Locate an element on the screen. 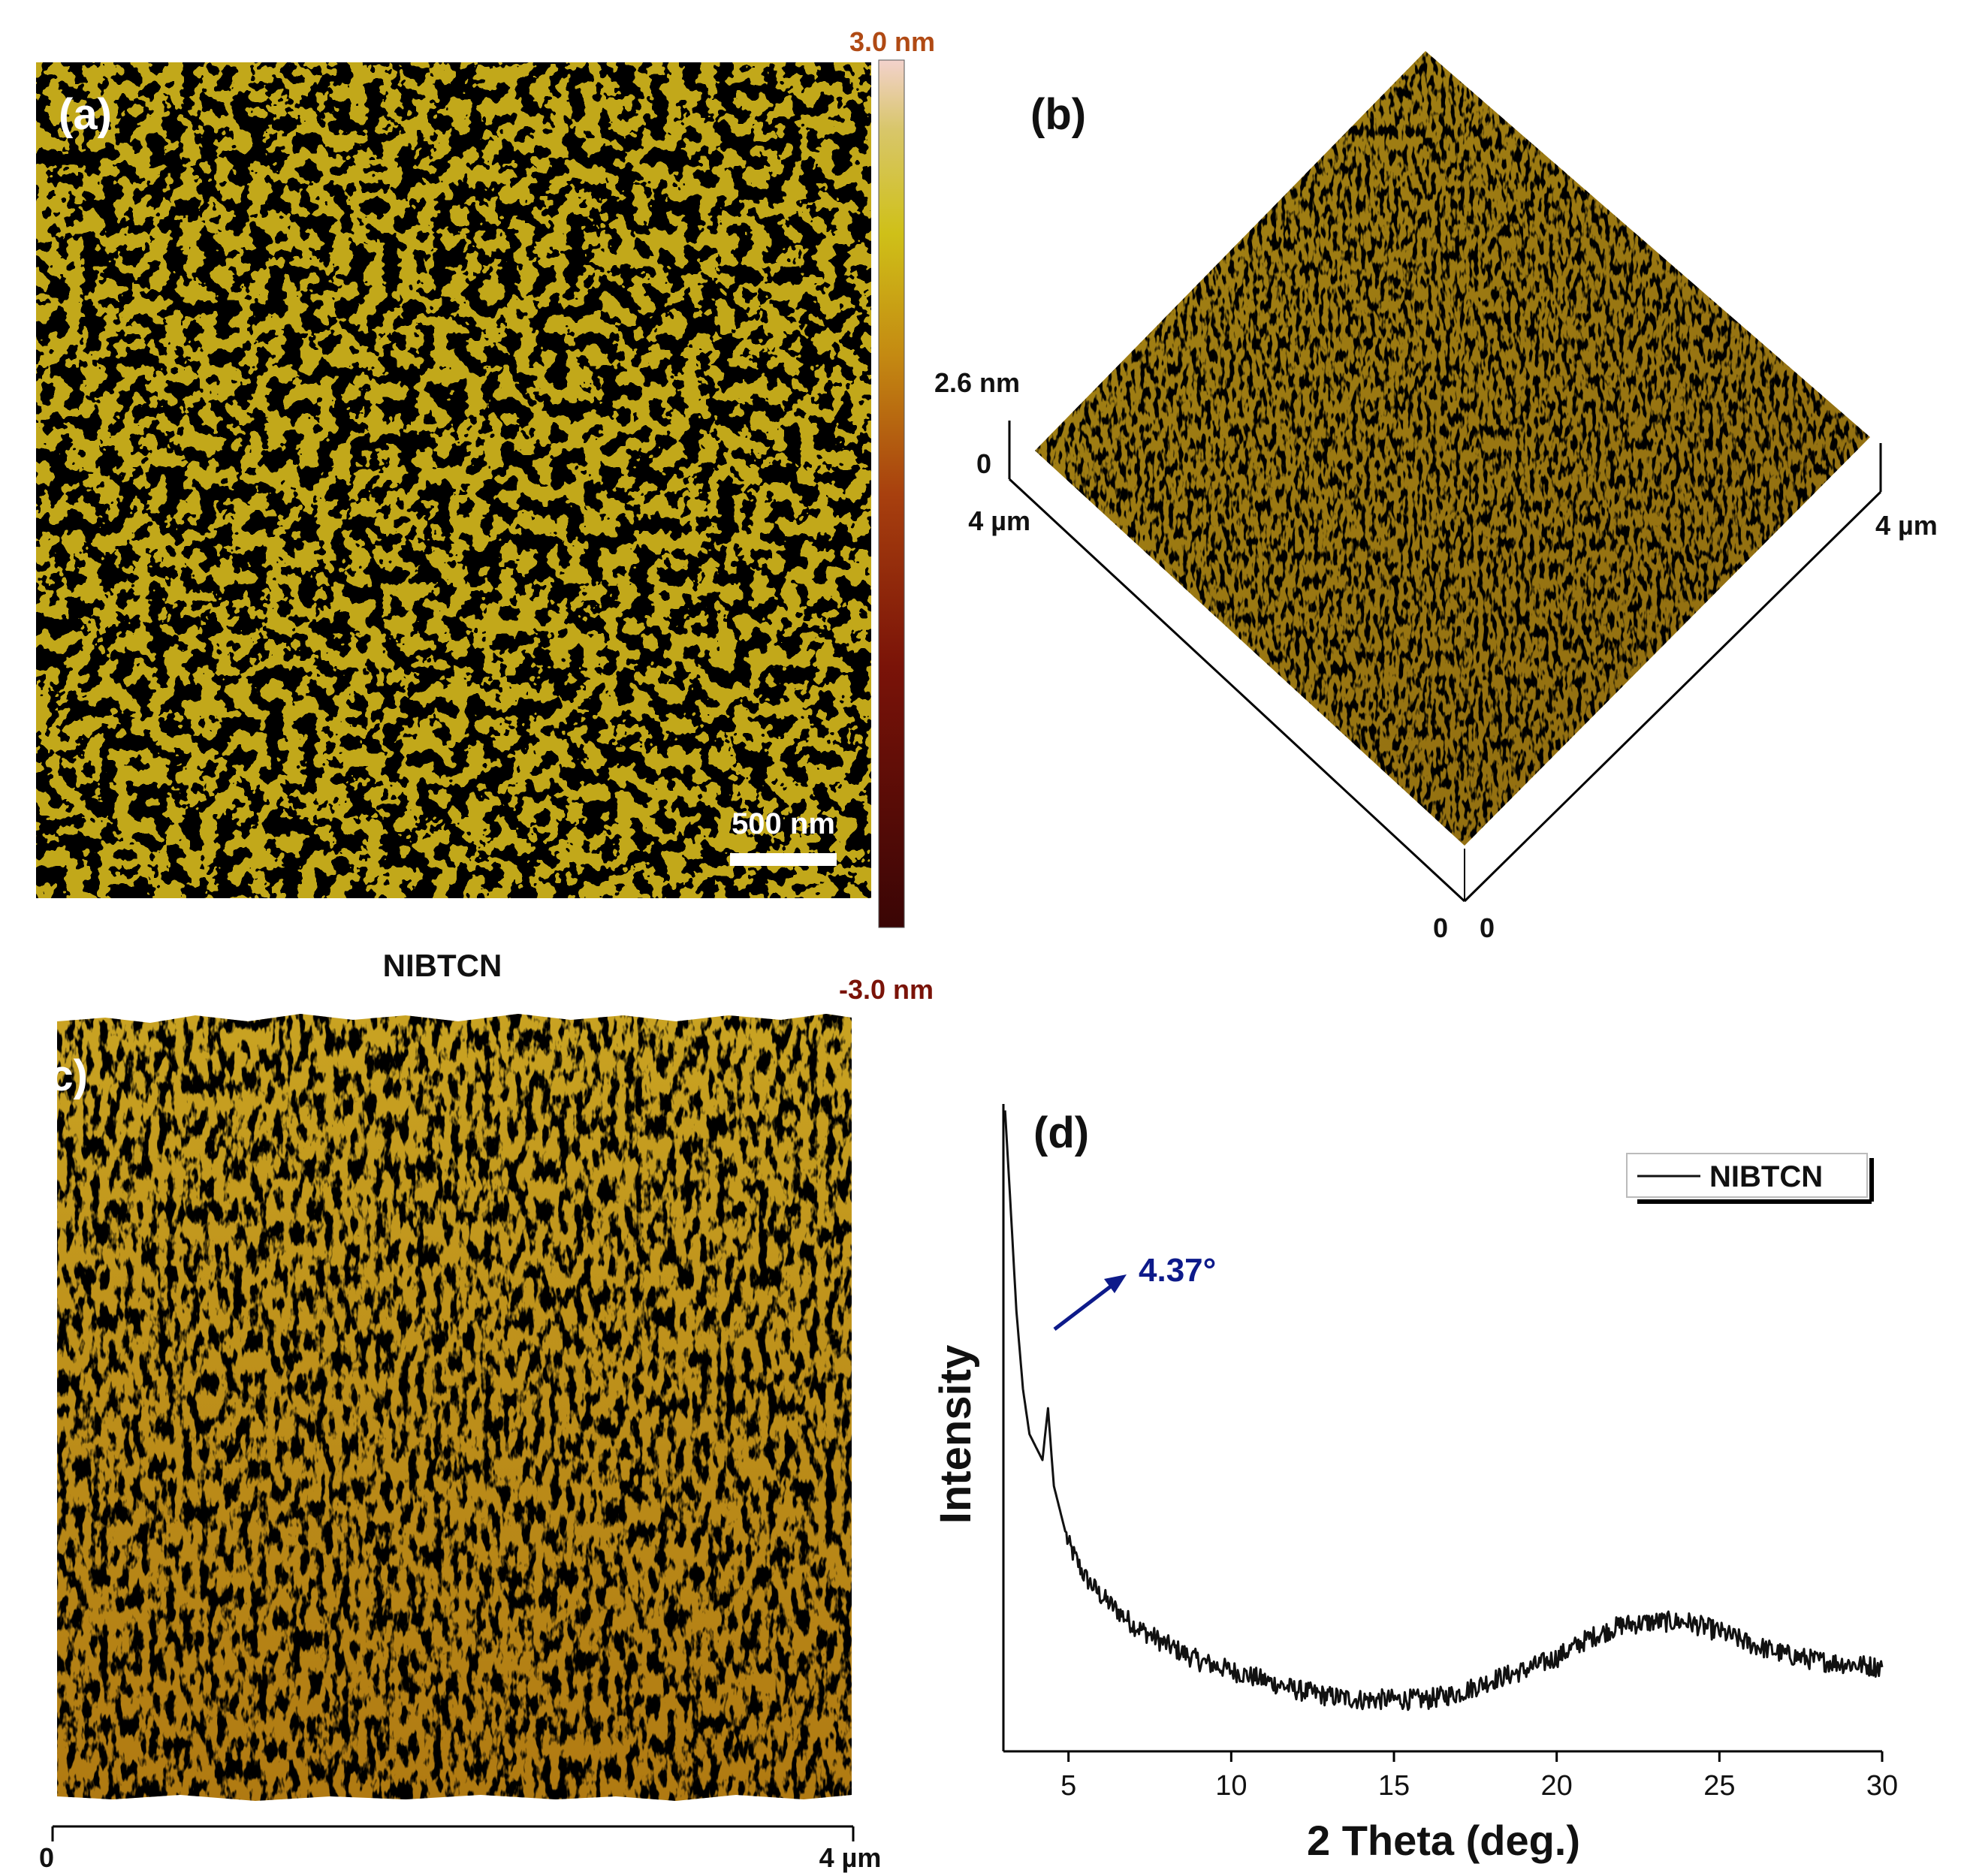  axis-b-origin-left-label: 0 is located at coordinates (1440, 928).